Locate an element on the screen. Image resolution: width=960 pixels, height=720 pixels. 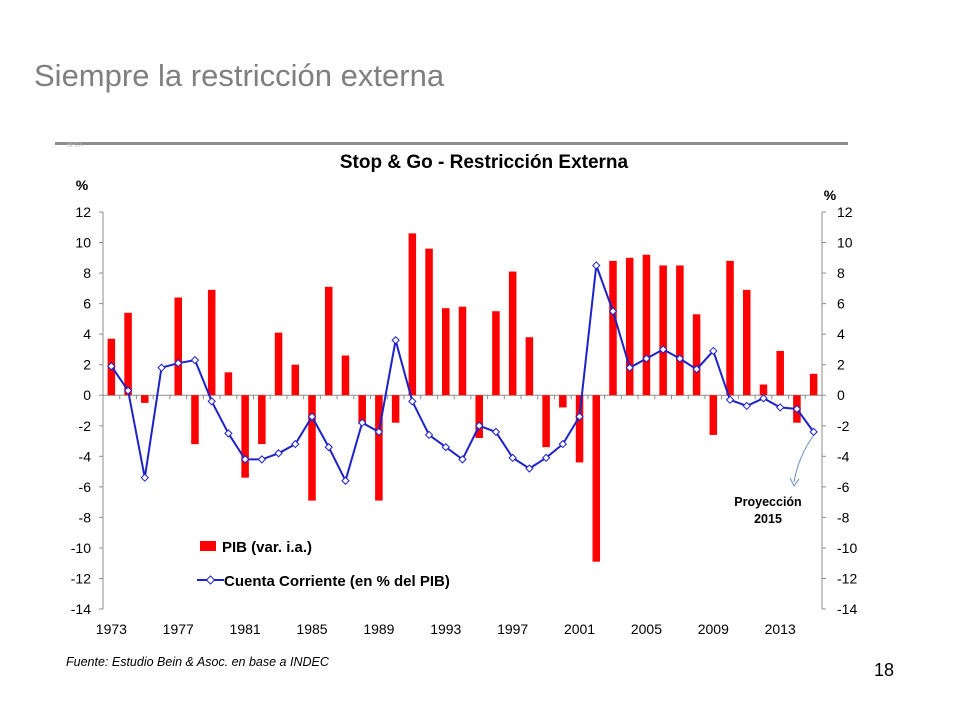
right-tick-label: 8 is located at coordinates (841, 273).